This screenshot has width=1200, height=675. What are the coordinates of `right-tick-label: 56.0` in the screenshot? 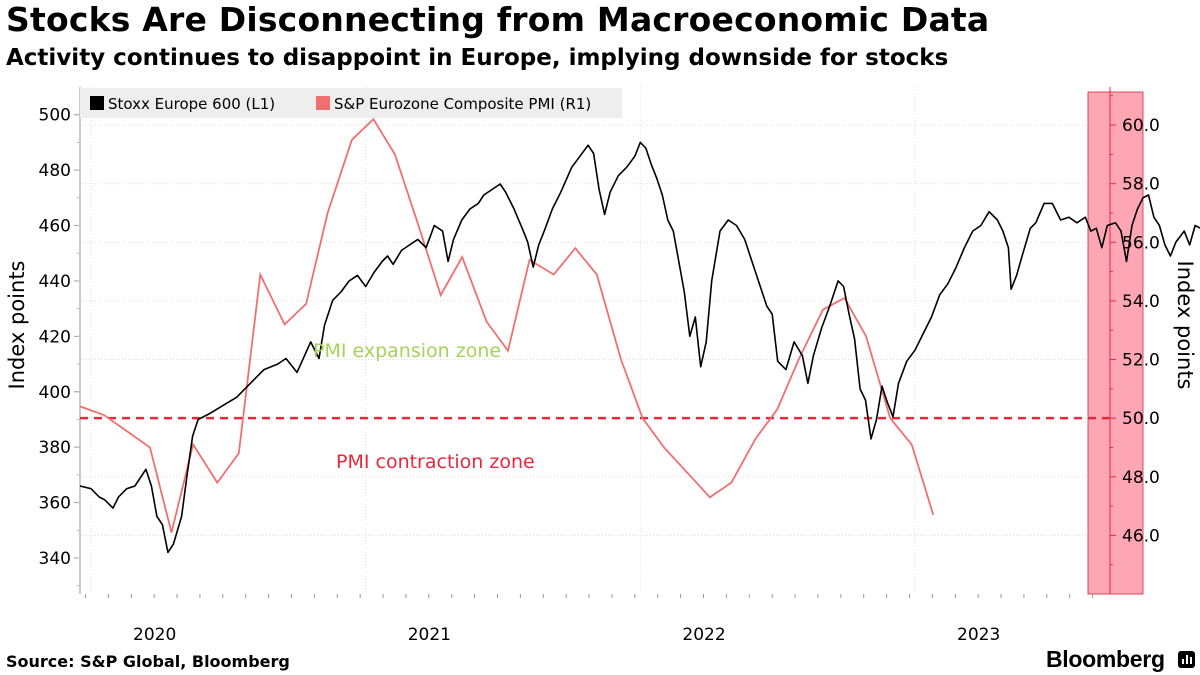 It's located at (1141, 243).